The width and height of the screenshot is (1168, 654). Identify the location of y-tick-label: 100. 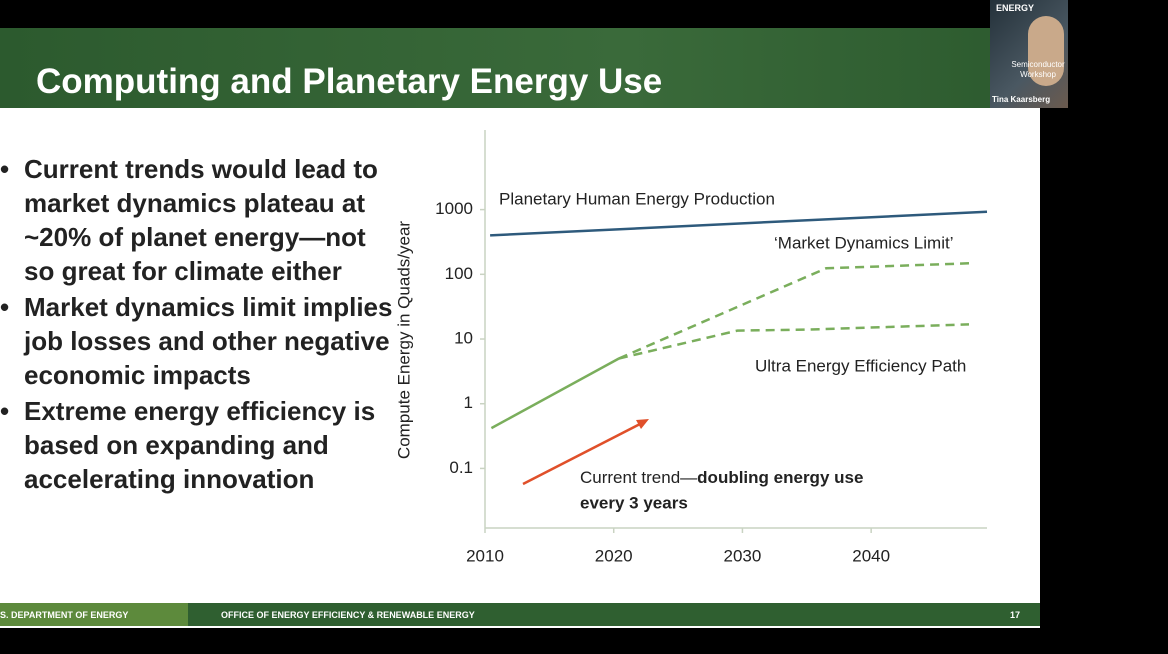
(459, 273).